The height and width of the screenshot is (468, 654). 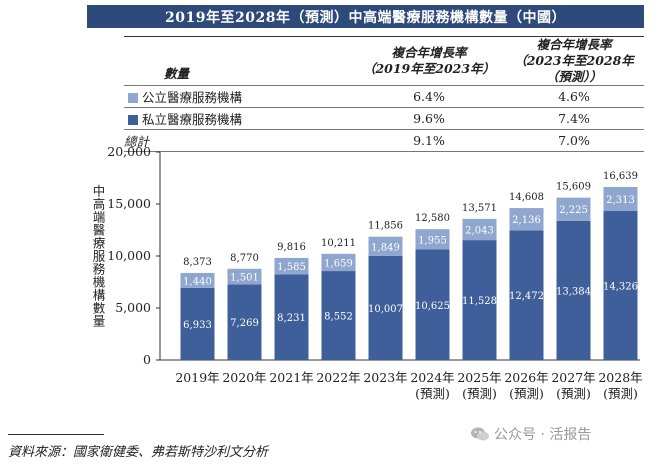 What do you see at coordinates (147, 359) in the screenshot?
I see `y-tick-label: 0` at bounding box center [147, 359].